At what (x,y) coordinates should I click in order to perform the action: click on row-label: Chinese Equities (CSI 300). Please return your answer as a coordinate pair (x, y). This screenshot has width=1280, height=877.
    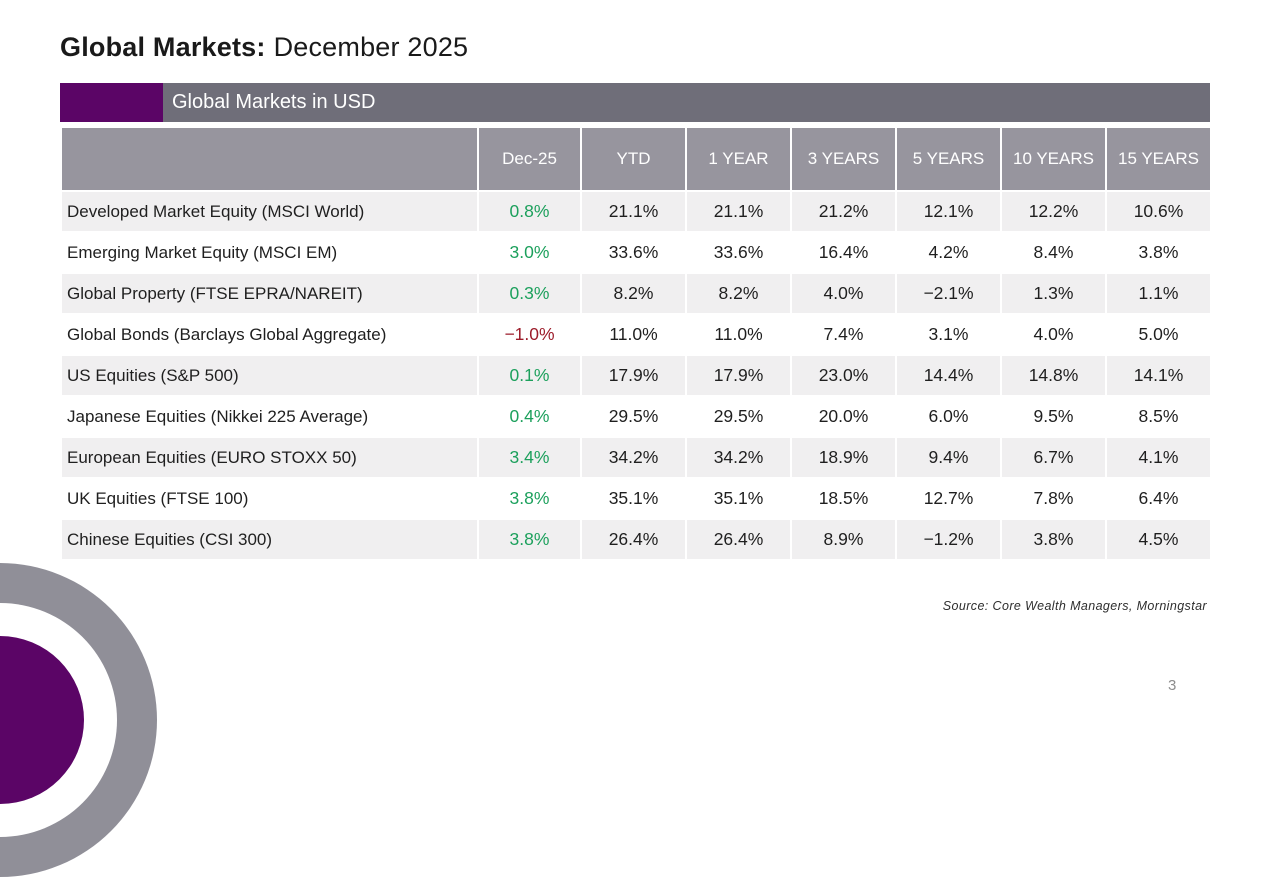
    Looking at the image, I should click on (269, 539).